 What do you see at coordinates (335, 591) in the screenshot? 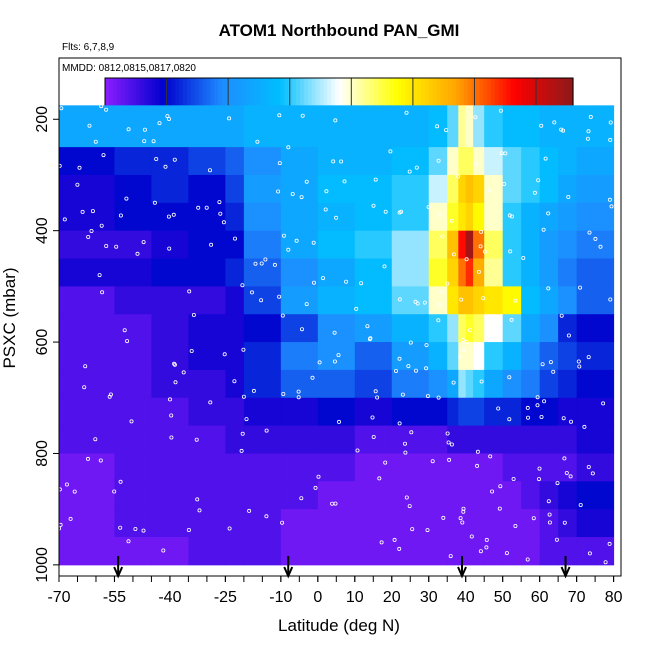
I see `x-axis: -70 -55 -40 -25 -10 0 10 20 30 40 50 60 70 80` at bounding box center [335, 591].